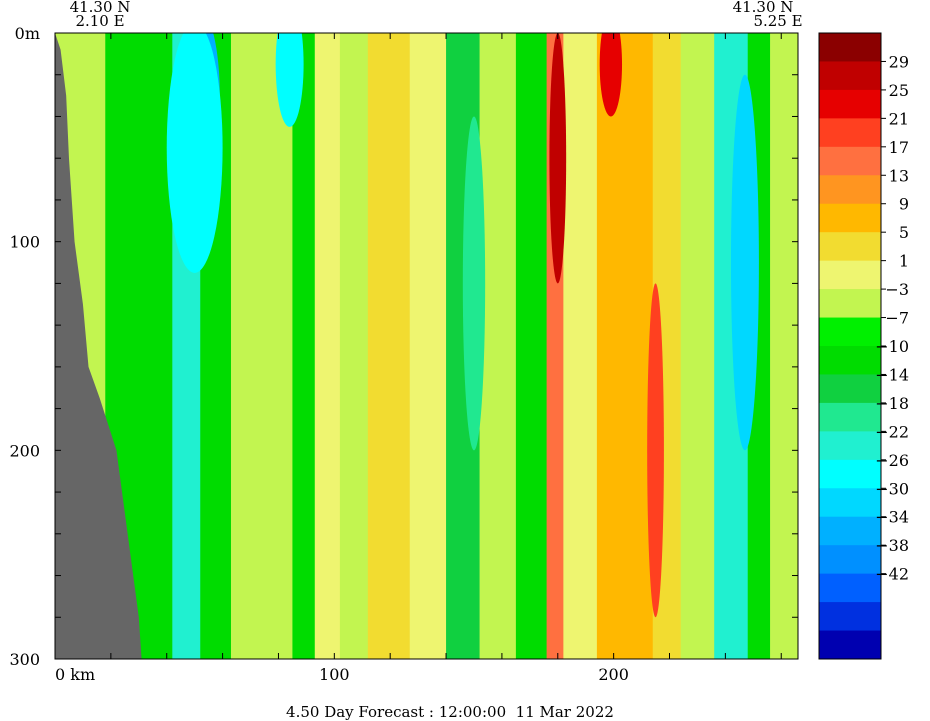 This screenshot has height=721, width=930. Describe the element at coordinates (763, 8) in the screenshot. I see `corner-right-lat: 41.30 N` at that location.